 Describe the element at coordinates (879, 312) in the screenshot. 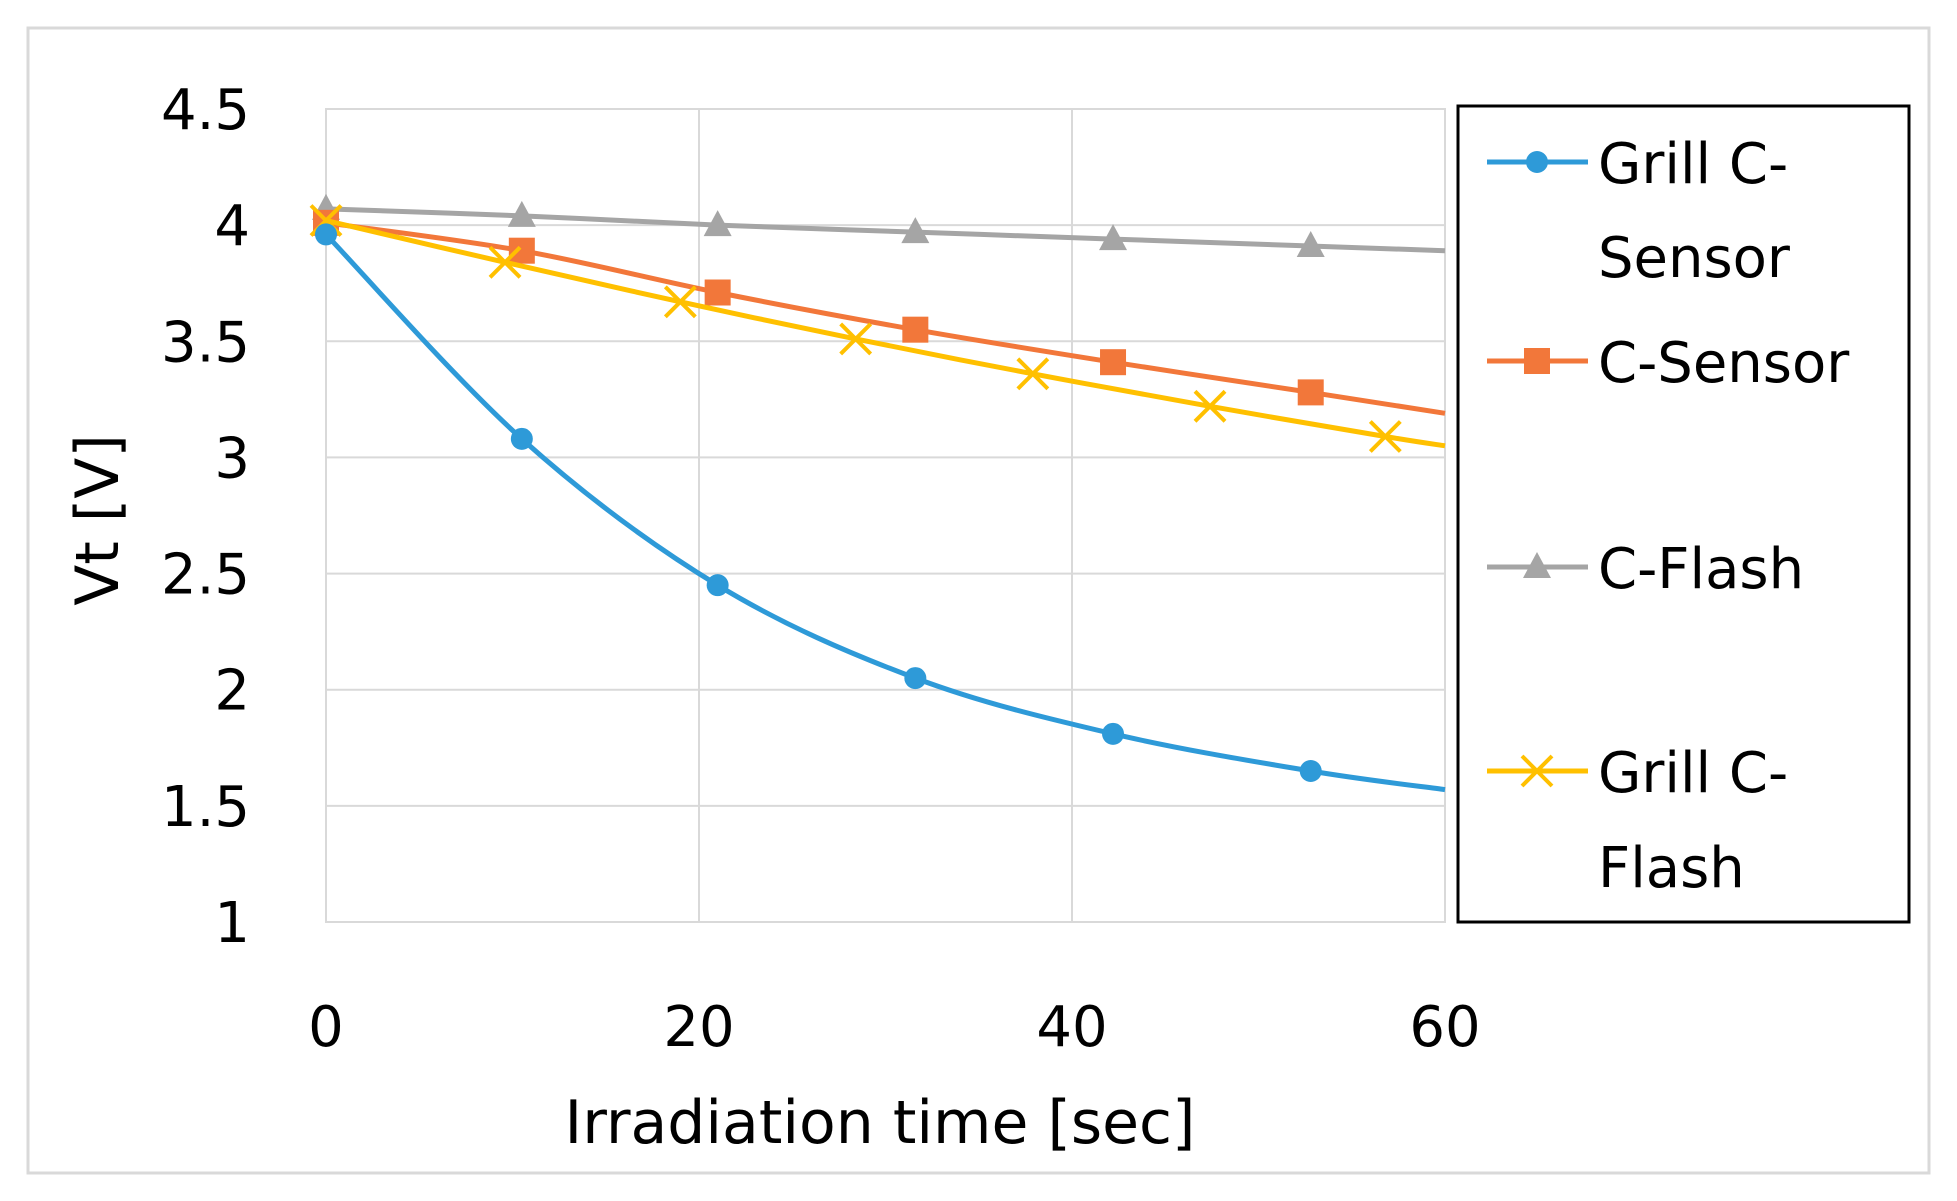

I see `series-c-sensor` at that location.